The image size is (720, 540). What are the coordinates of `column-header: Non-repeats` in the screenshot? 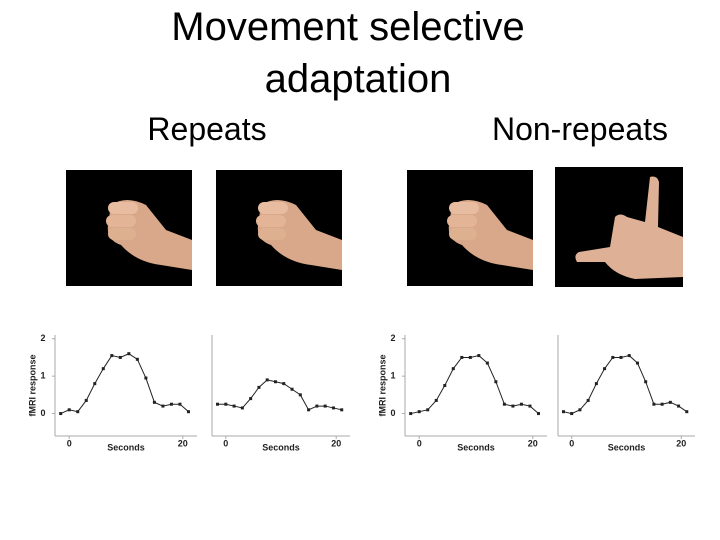 It's located at (580, 129).